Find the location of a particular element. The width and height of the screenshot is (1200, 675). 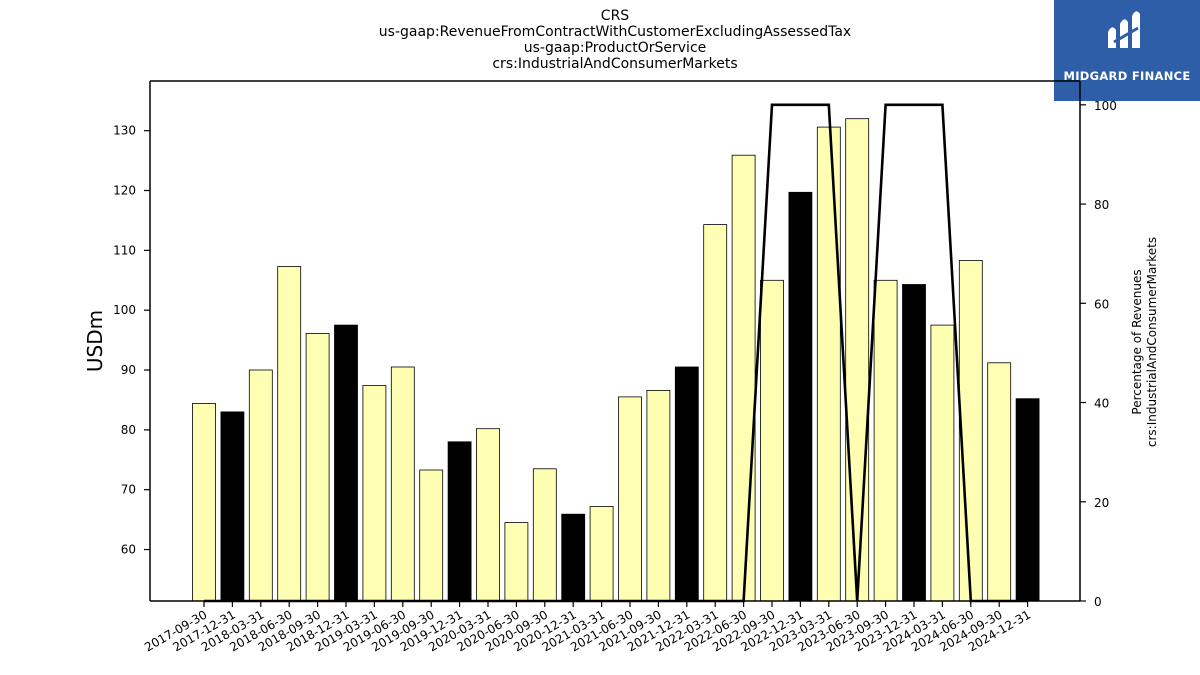

left-tick-label: 120 is located at coordinates (124, 191).